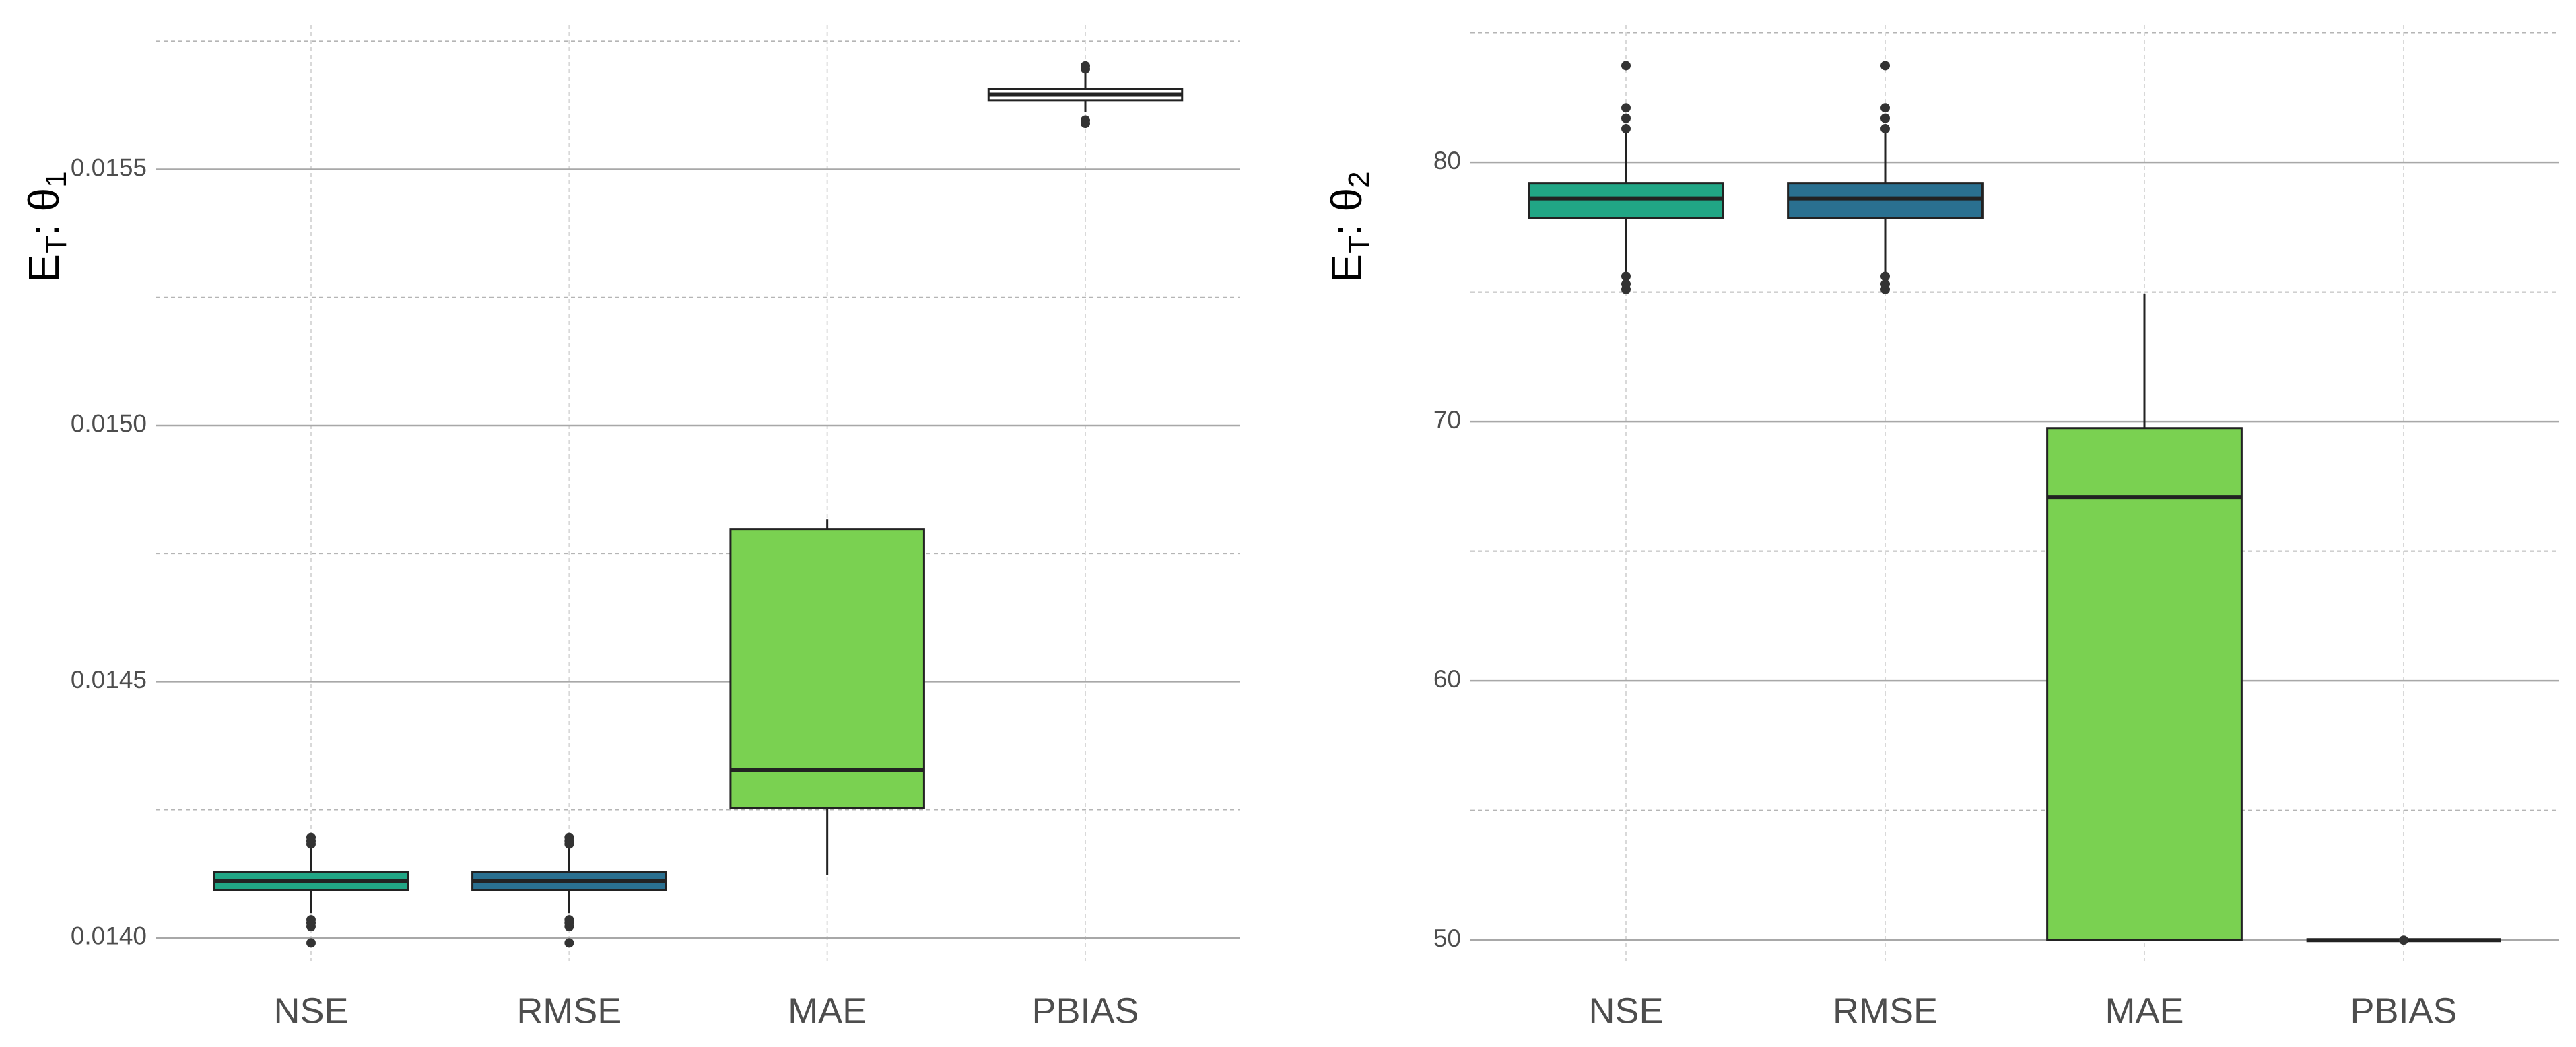  What do you see at coordinates (1359, 179) in the screenshot?
I see `y-label-index: 2` at bounding box center [1359, 179].